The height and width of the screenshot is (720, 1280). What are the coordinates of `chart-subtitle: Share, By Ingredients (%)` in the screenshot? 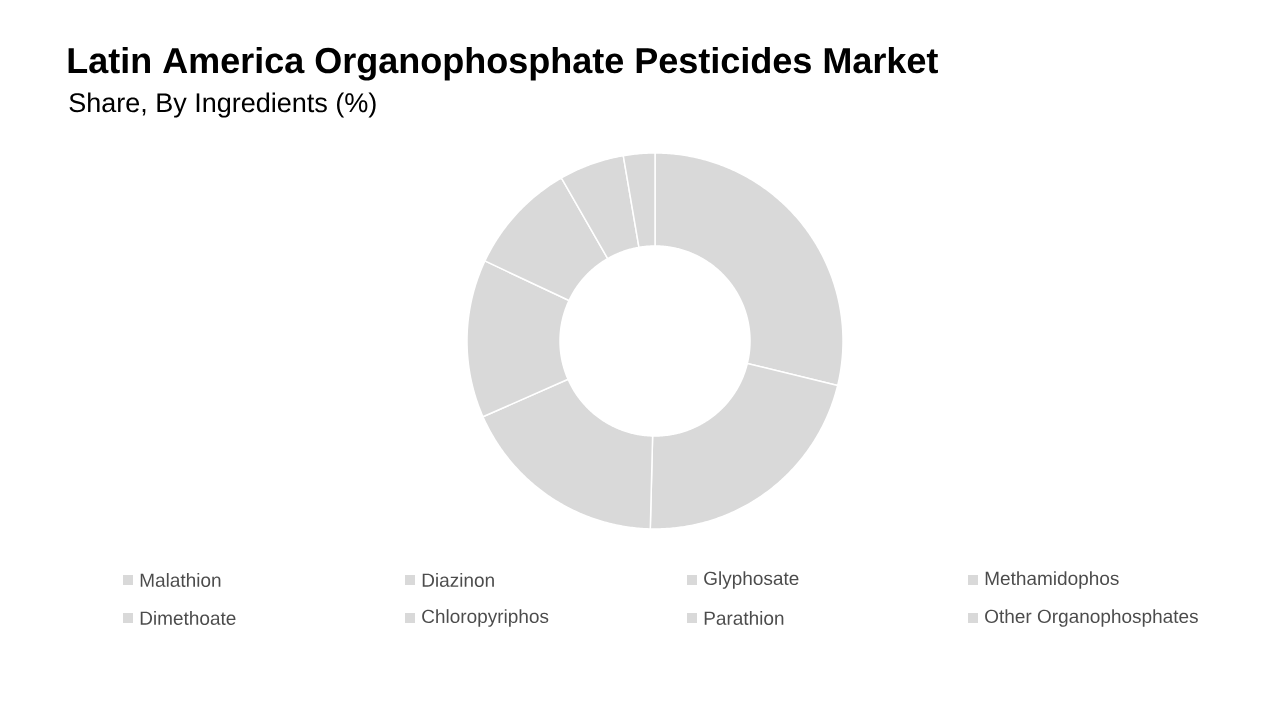 It's located at (222, 105).